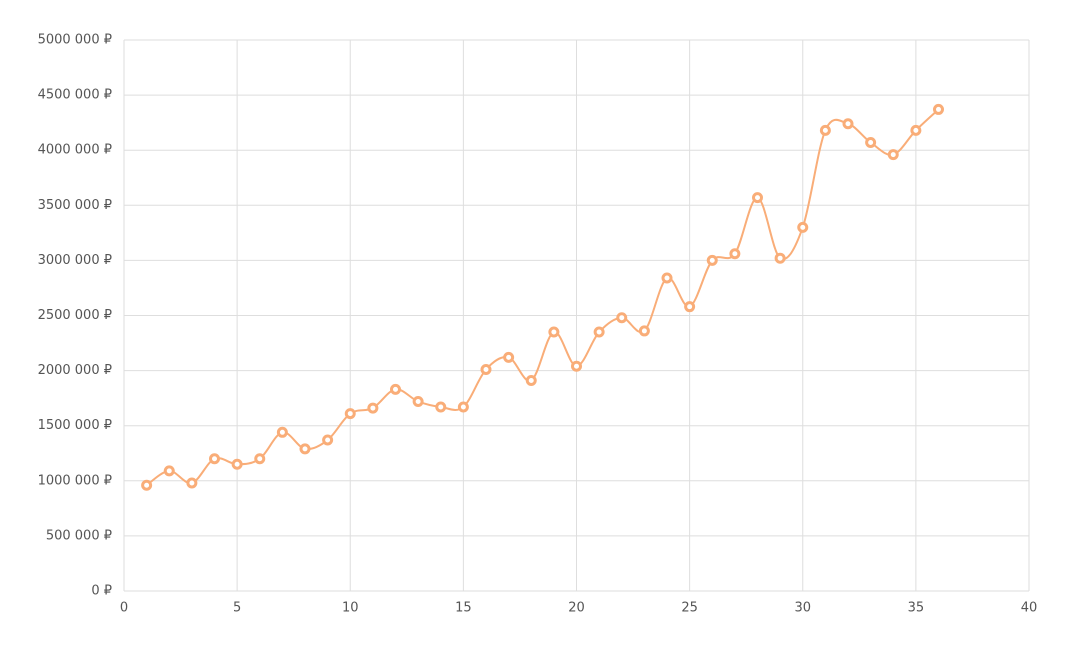  I want to click on y-tick-label: 4000 000 ₽, so click(75, 150).